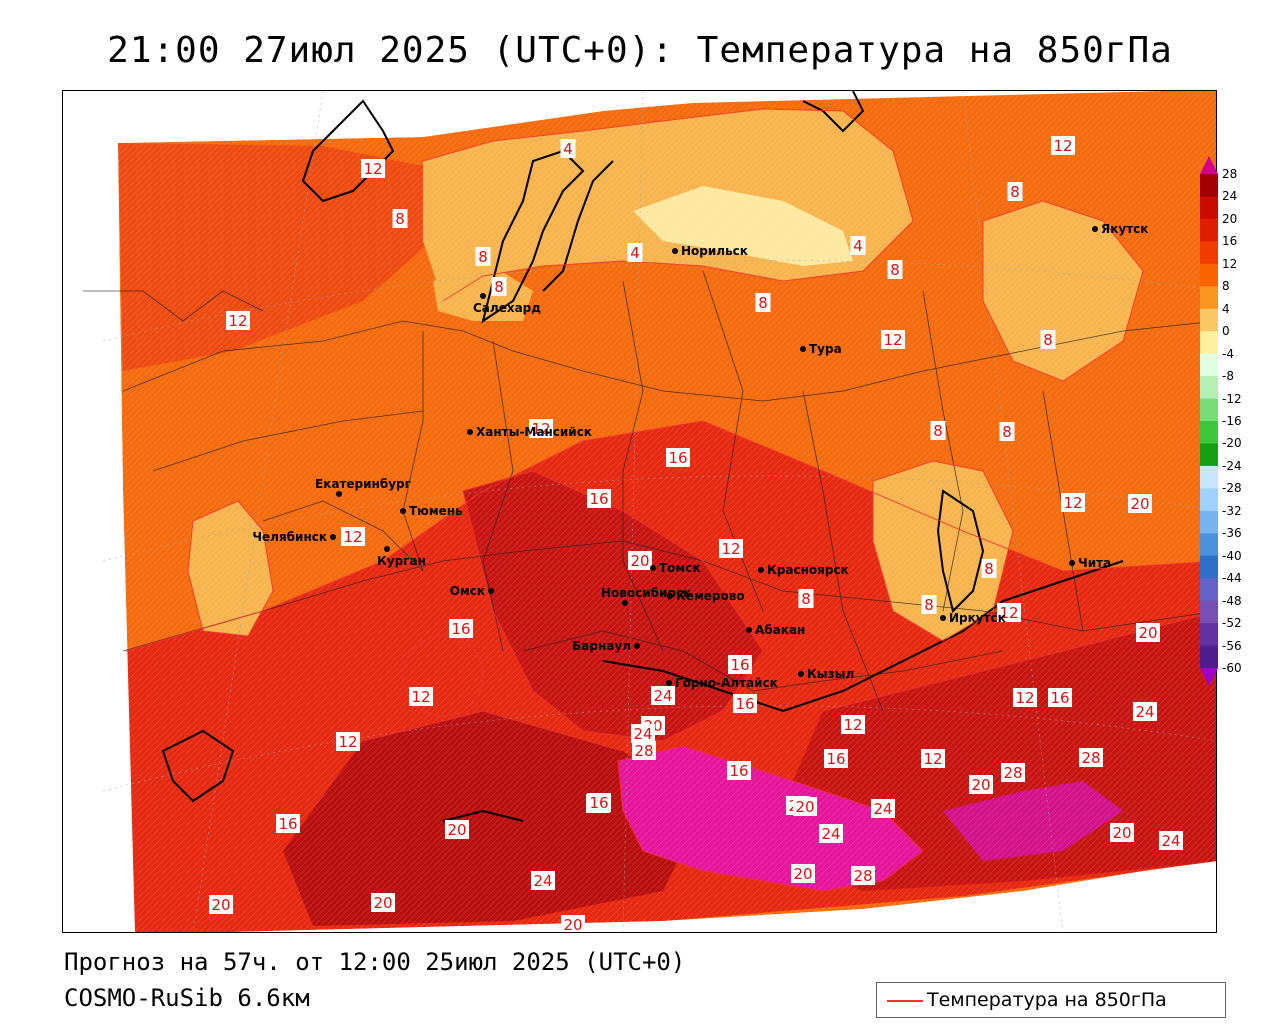 This screenshot has width=1280, height=1024. I want to click on colorbar-tick-label: 16, so click(1230, 241).